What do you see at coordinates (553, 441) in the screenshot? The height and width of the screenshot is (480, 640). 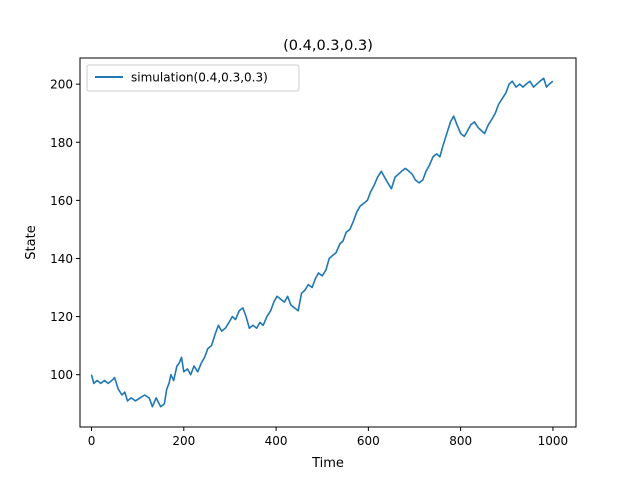 I see `x-tick-label: 1000` at bounding box center [553, 441].